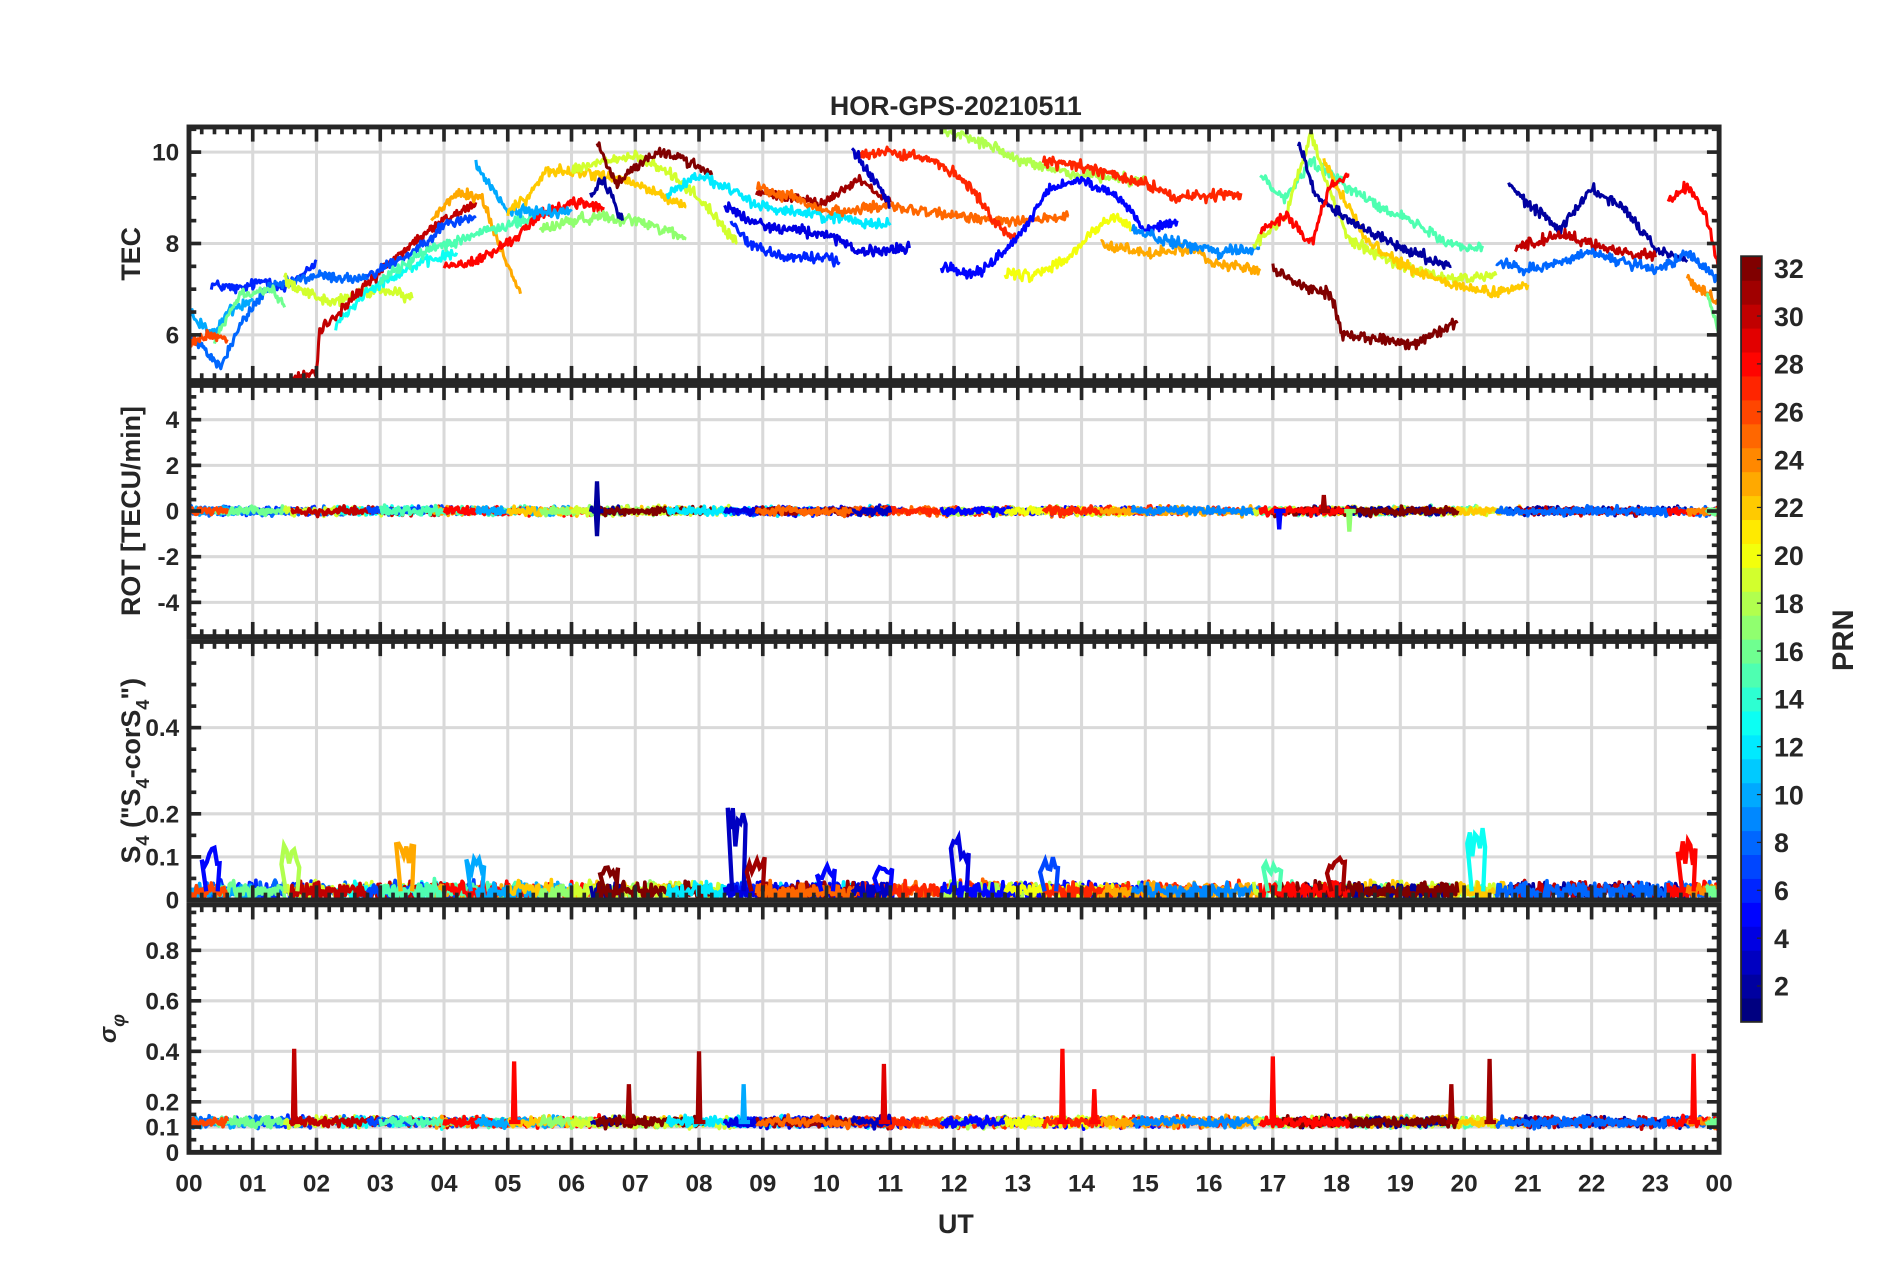 The image size is (1902, 1272). Describe the element at coordinates (108, 1034) in the screenshot. I see `y-axis-label-part: σ` at that location.